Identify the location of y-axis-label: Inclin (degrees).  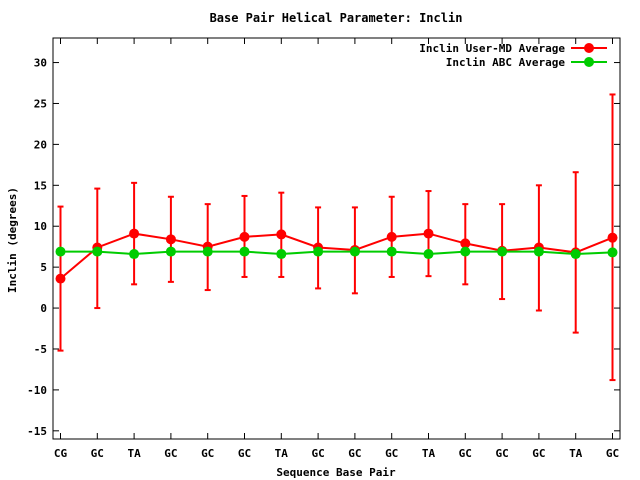
(12, 240).